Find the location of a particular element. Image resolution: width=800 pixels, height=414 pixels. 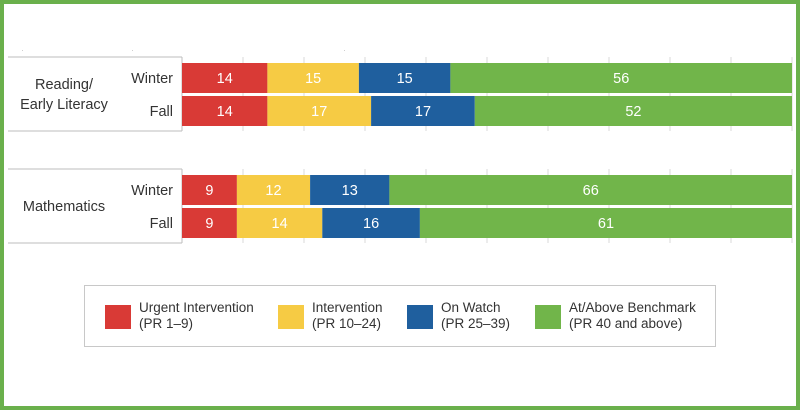

legend-range-intervention: (PR 10–24) is located at coordinates (347, 323).